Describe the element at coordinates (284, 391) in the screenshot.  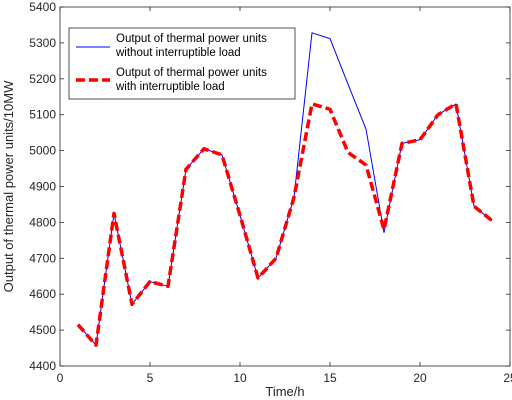
I see `x-axis-label: Time/h` at that location.